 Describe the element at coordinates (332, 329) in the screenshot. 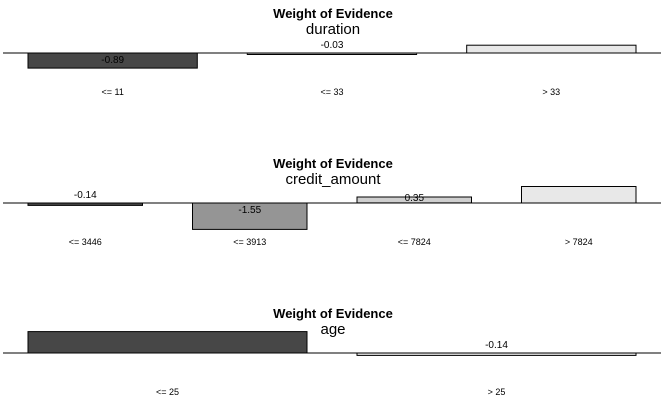

I see `chart-subtitle: age` at that location.